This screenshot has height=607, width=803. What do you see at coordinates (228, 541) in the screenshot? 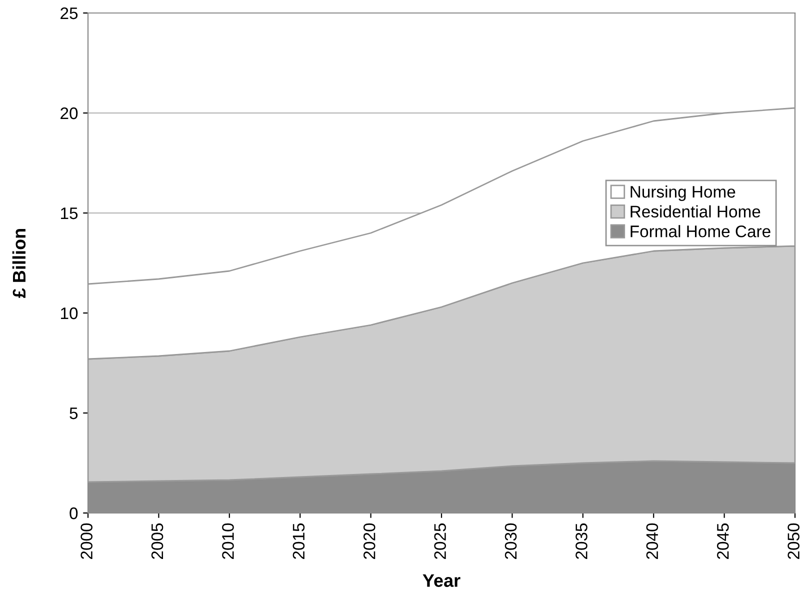
I see `x-tick-label: 2010` at bounding box center [228, 541].